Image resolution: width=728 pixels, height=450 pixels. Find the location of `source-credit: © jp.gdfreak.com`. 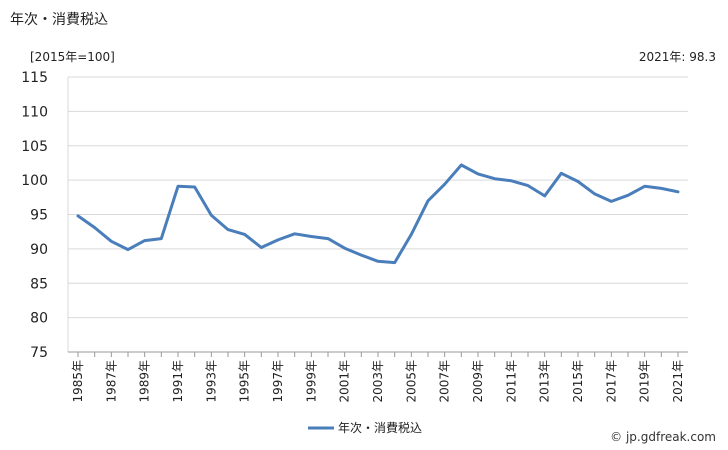

source-credit: © jp.gdfreak.com is located at coordinates (663, 437).